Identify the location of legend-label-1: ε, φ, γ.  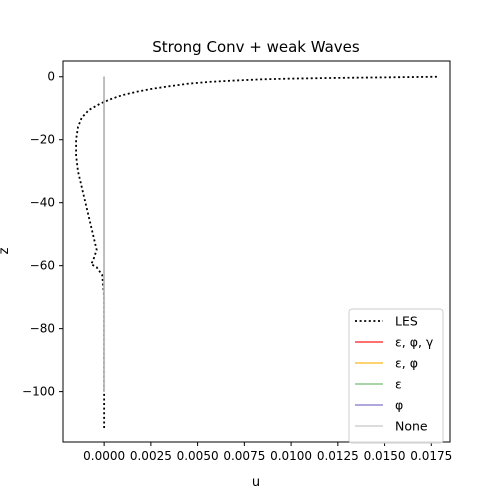
(414, 342).